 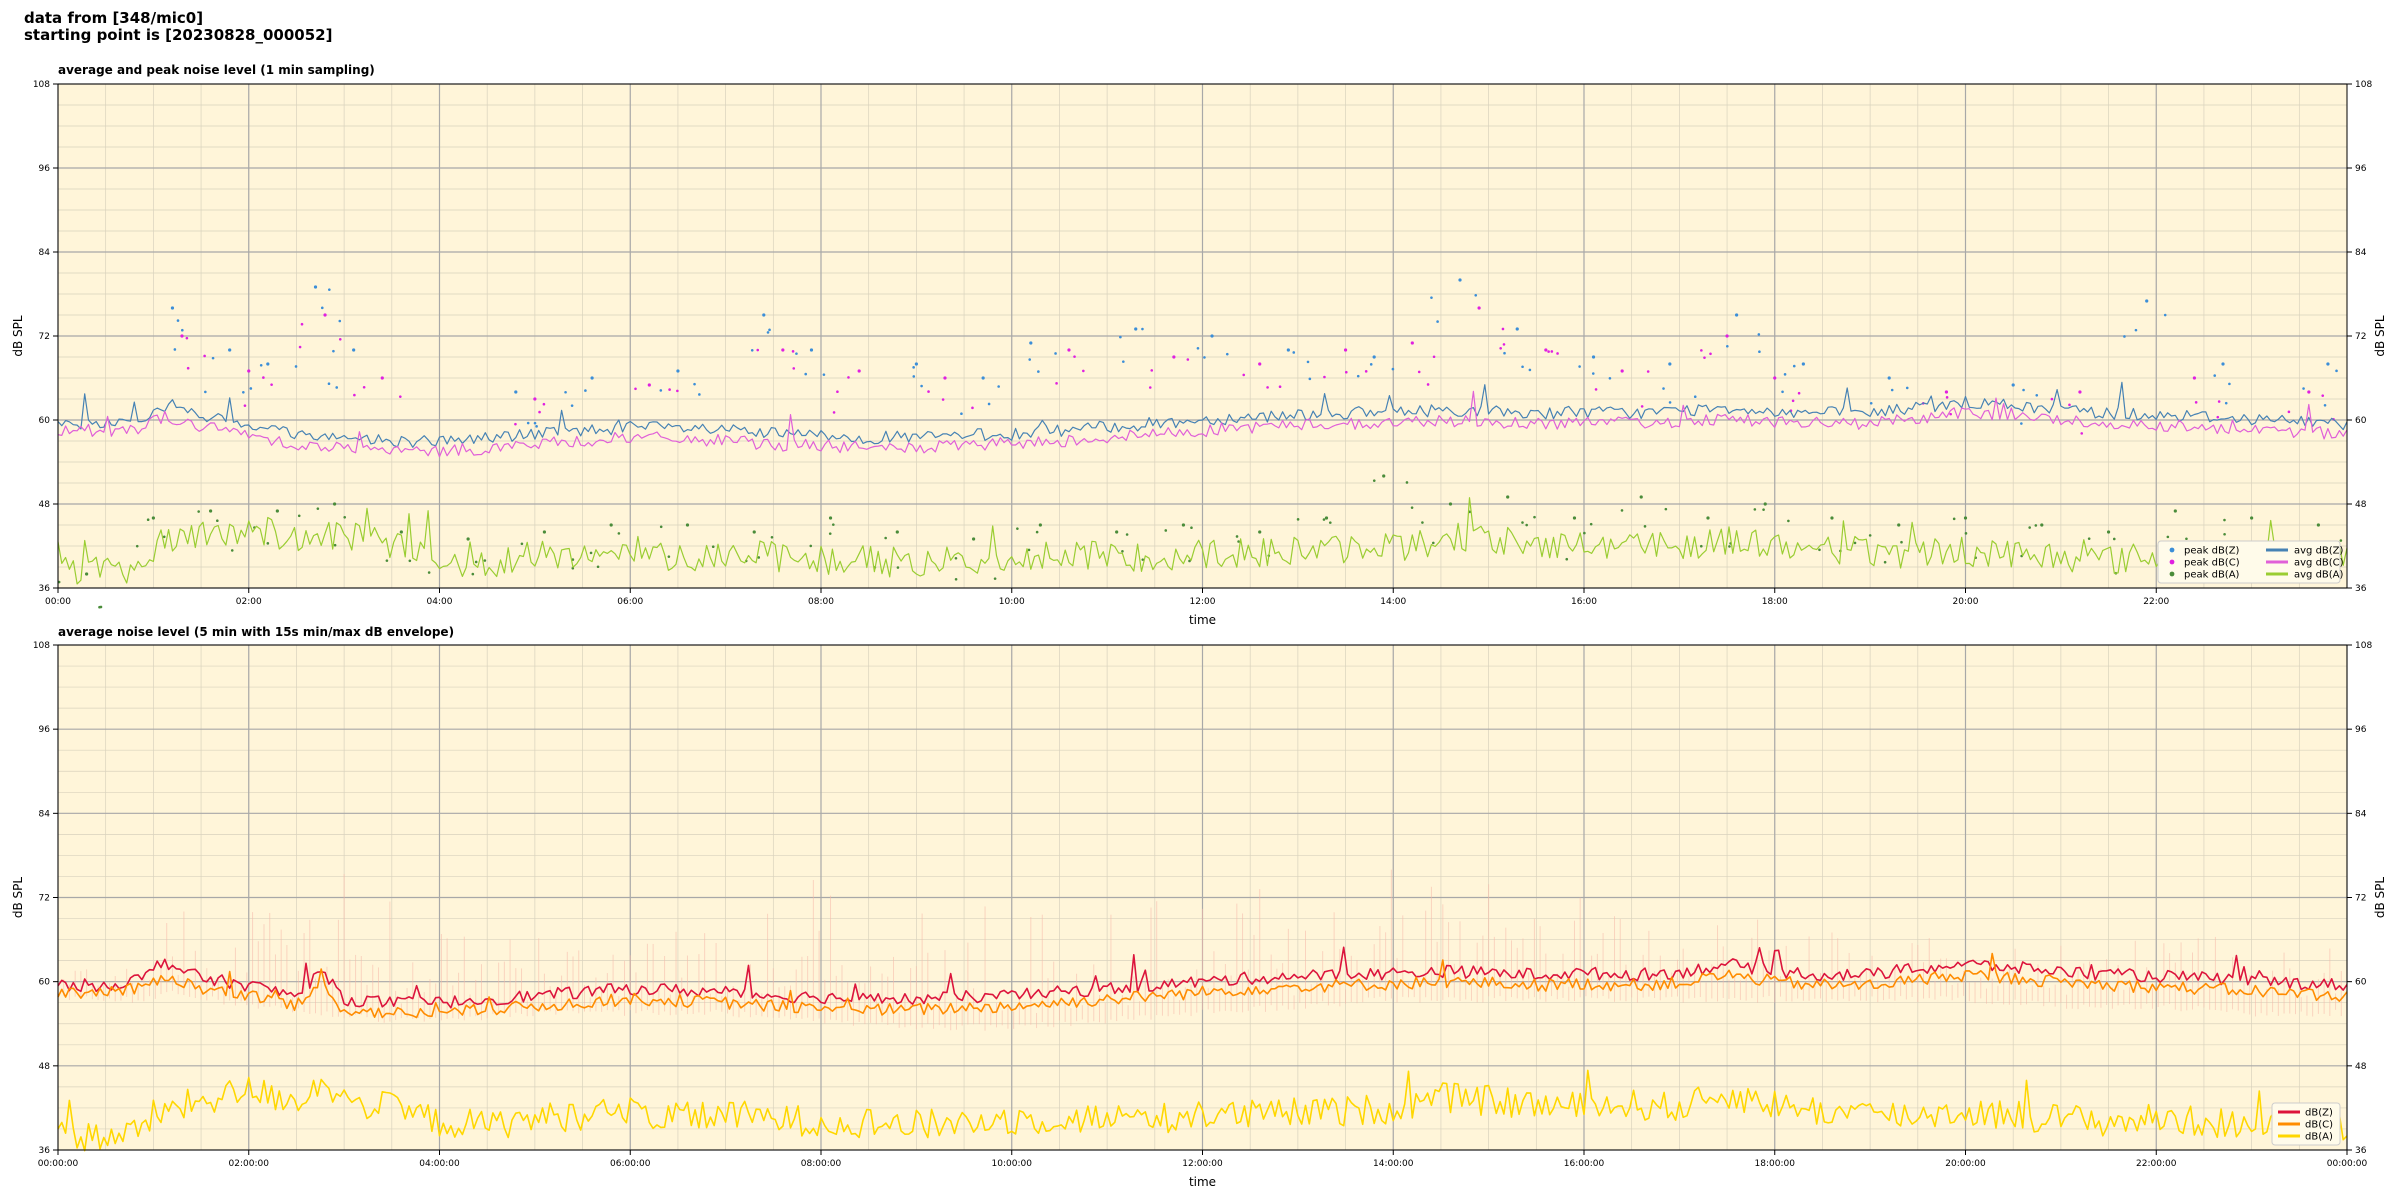 What do you see at coordinates (2361, 505) in the screenshot?
I see `y-tick-label-right: 48` at bounding box center [2361, 505].